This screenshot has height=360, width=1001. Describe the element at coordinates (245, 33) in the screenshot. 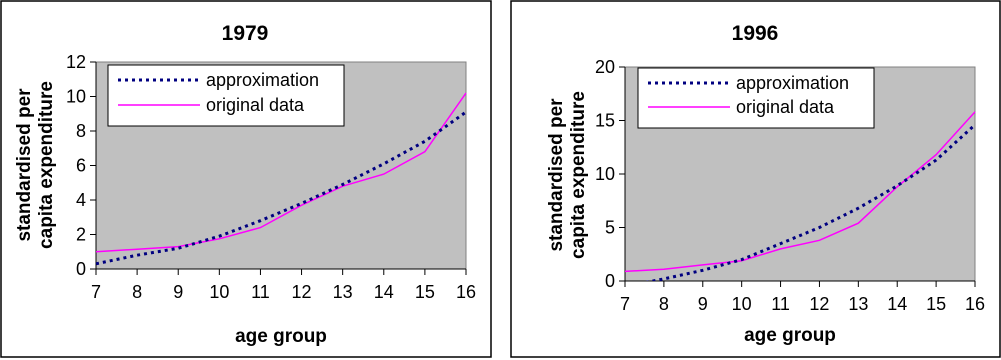

I see `chart-title: 1979` at that location.